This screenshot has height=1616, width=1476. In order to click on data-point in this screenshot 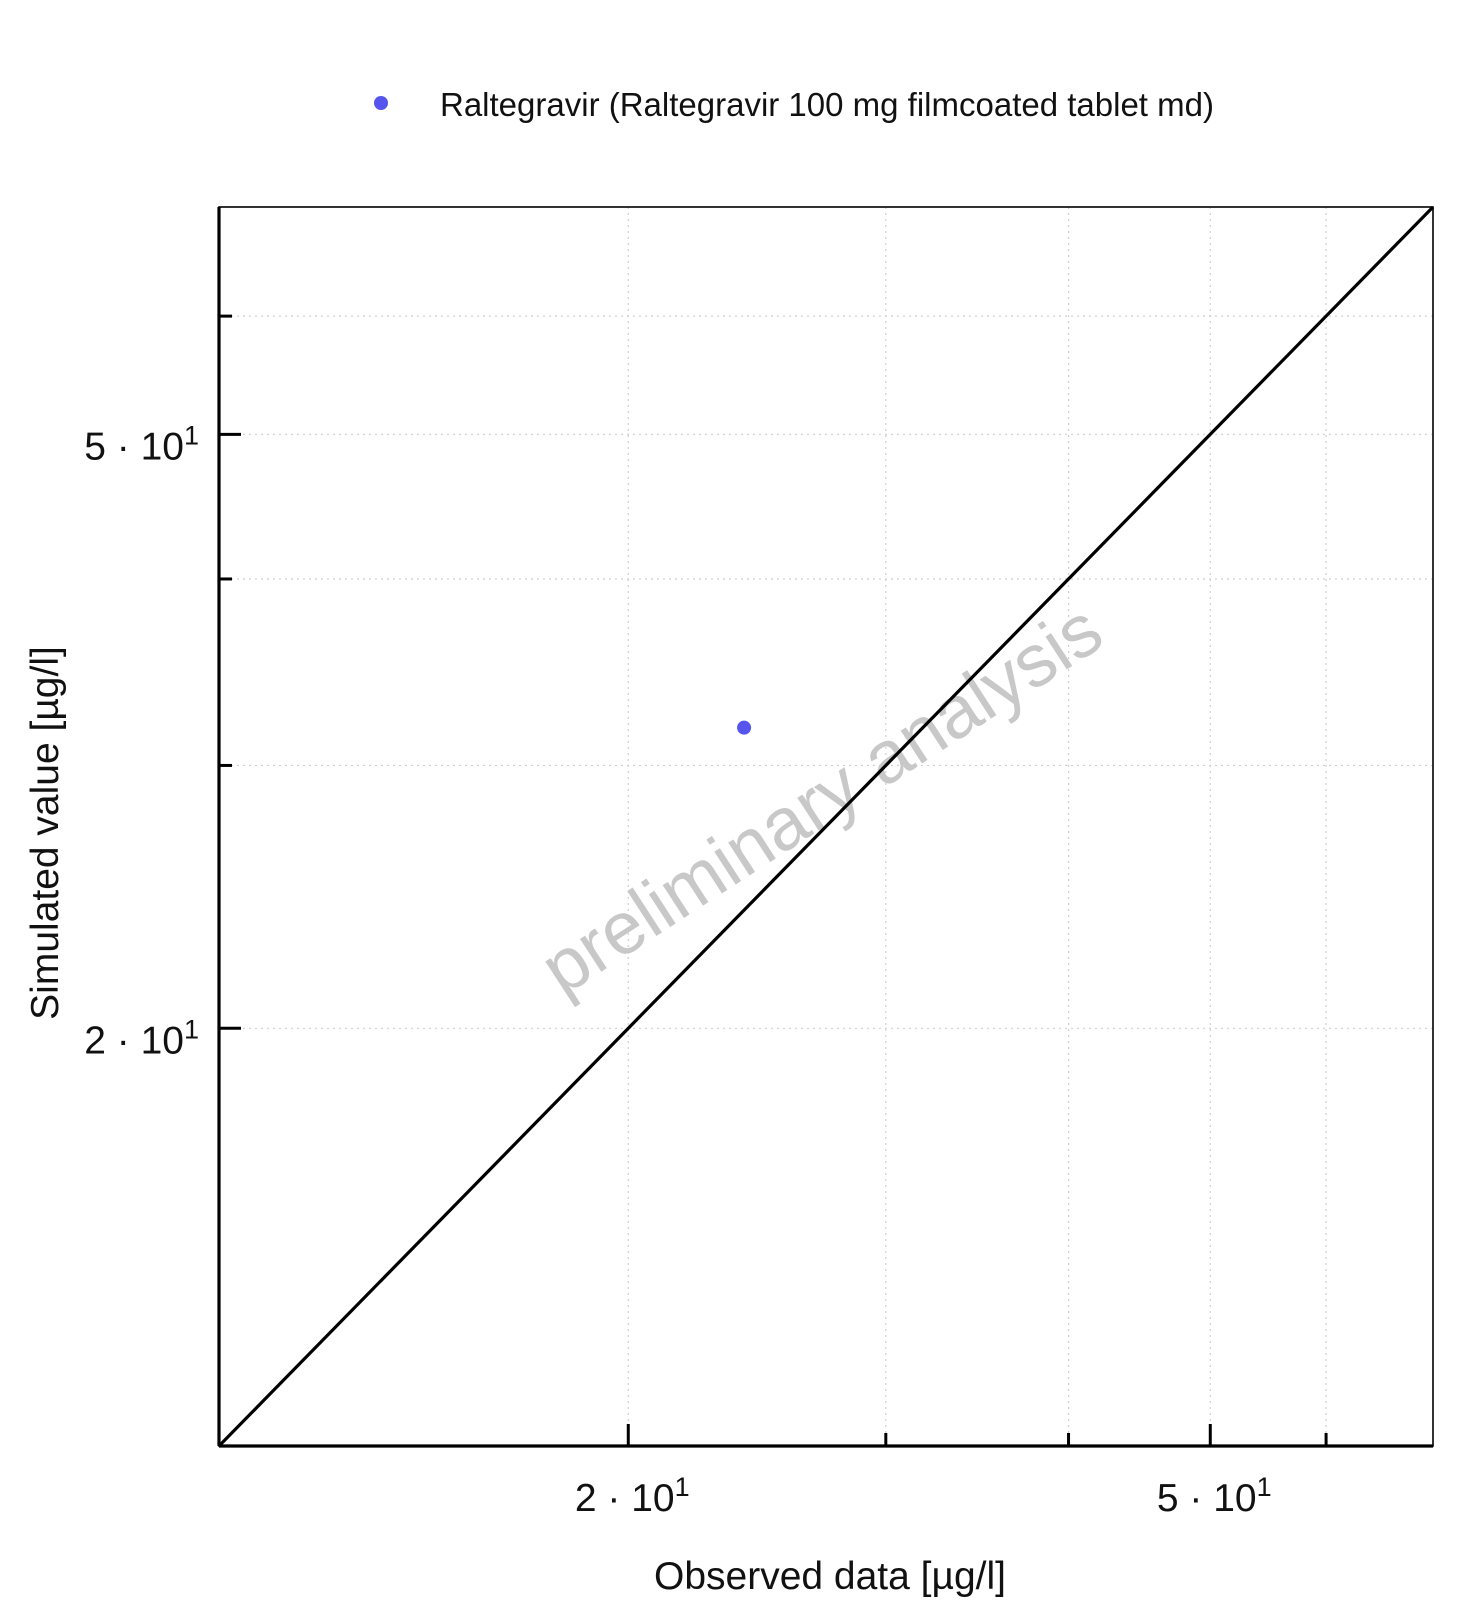, I will do `click(744, 727)`.